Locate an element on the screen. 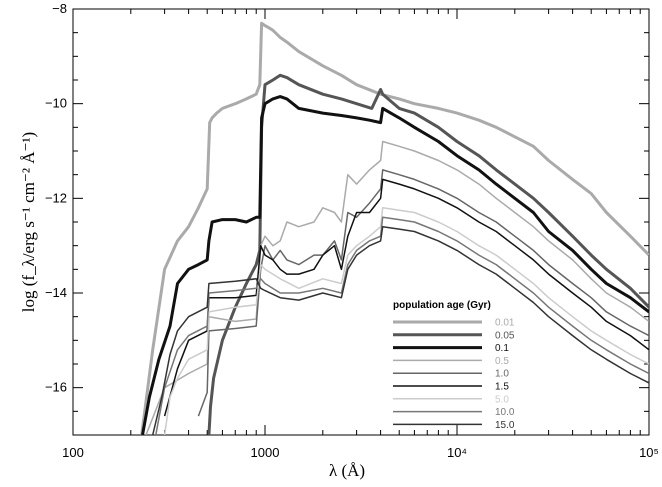  legend-label-0.01: 0.01 is located at coordinates (505, 323).